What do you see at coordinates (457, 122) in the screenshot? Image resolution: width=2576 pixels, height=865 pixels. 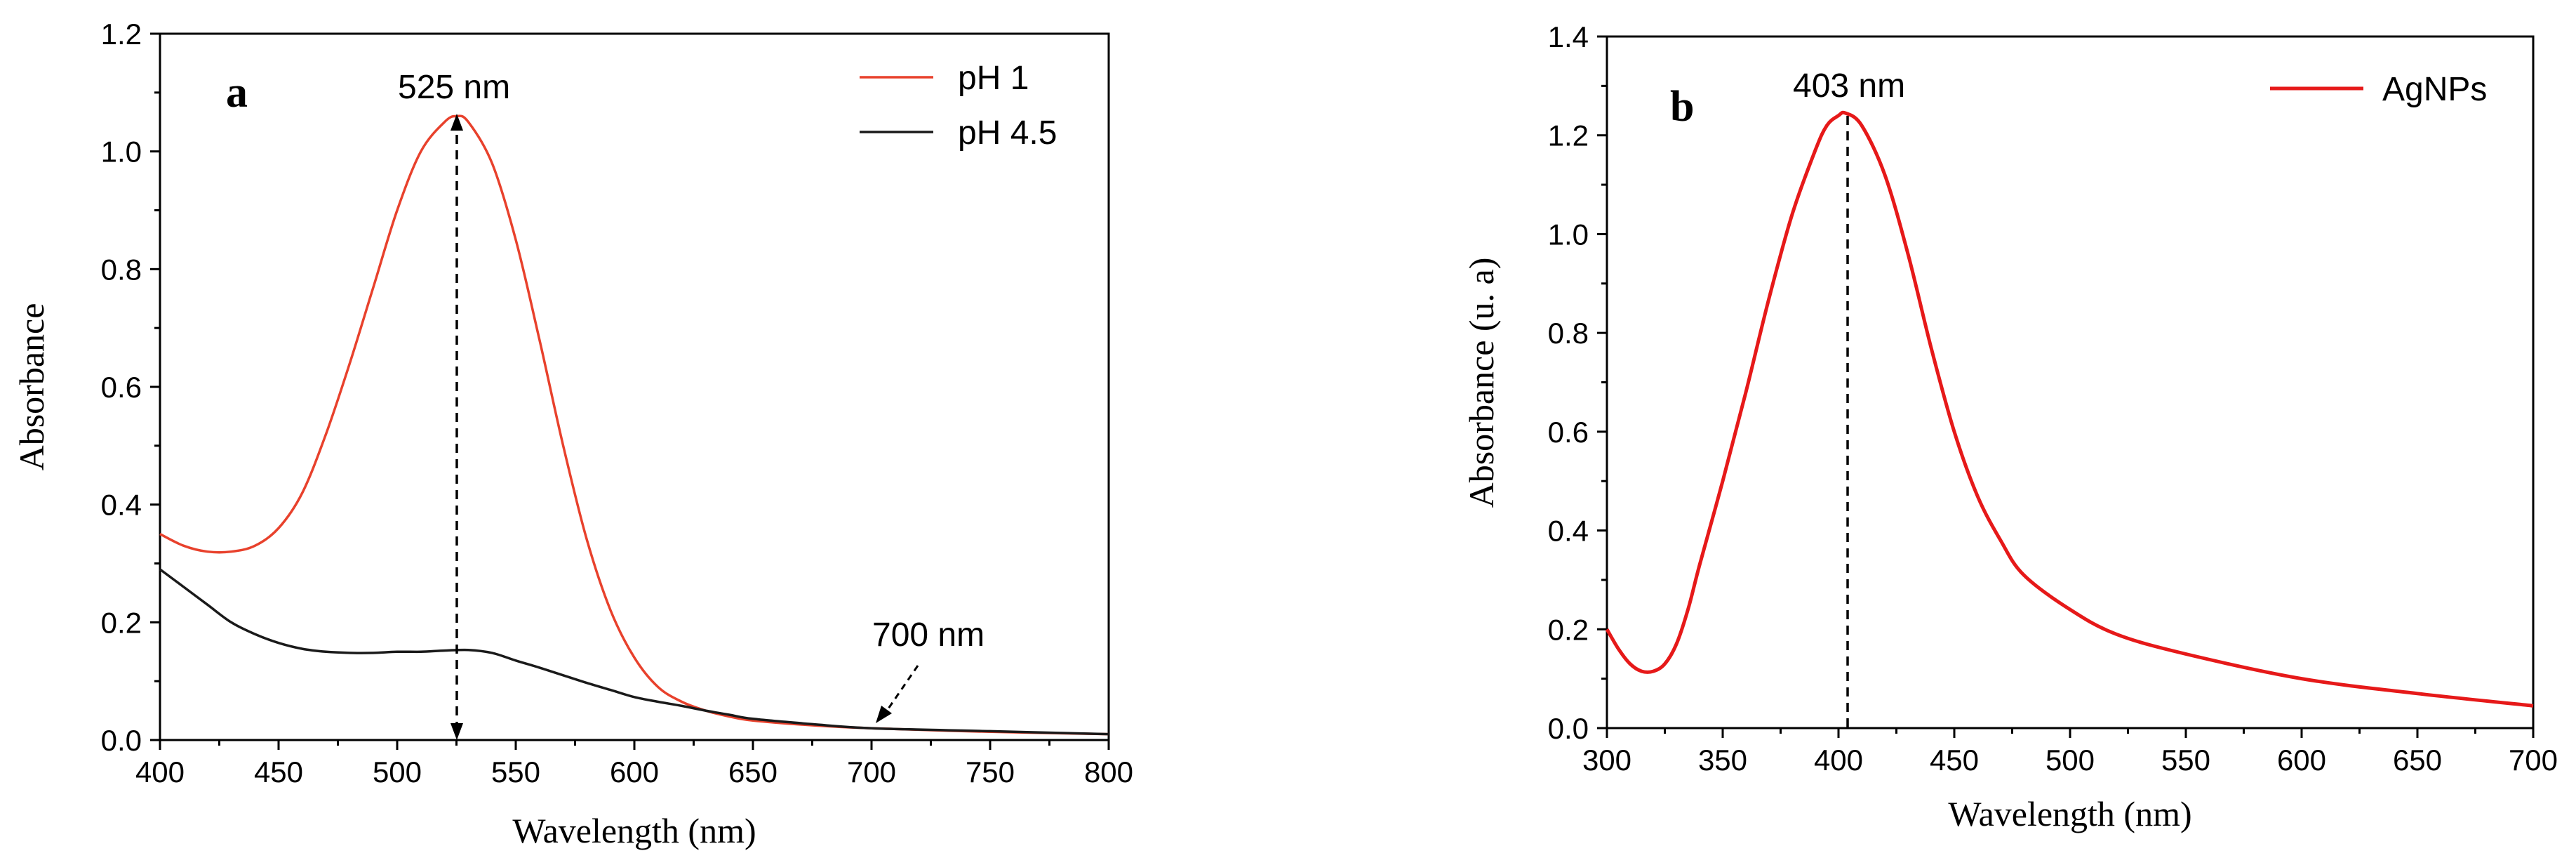 I see `panel-a-peak-arrowhead-top` at bounding box center [457, 122].